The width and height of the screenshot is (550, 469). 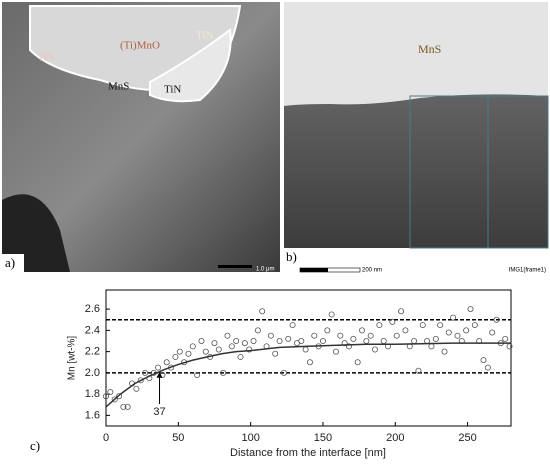 I want to click on y-tick-label: 1.8, so click(x=92, y=394).